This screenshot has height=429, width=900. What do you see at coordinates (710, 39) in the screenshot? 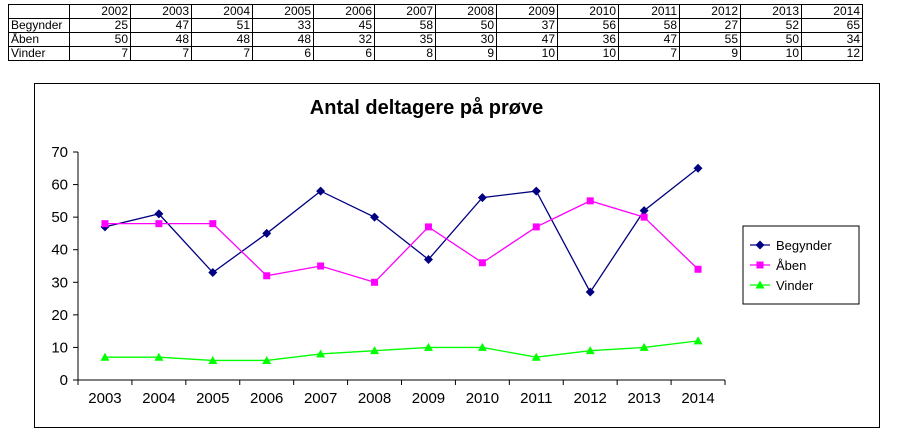
I see `table-cell: 55` at bounding box center [710, 39].